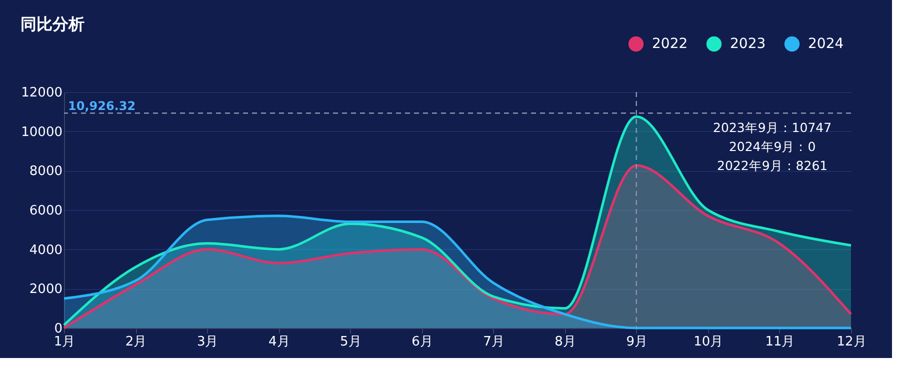 This screenshot has width=909, height=376. What do you see at coordinates (772, 127) in the screenshot?
I see `annotation: 2023年9月：10747` at bounding box center [772, 127].